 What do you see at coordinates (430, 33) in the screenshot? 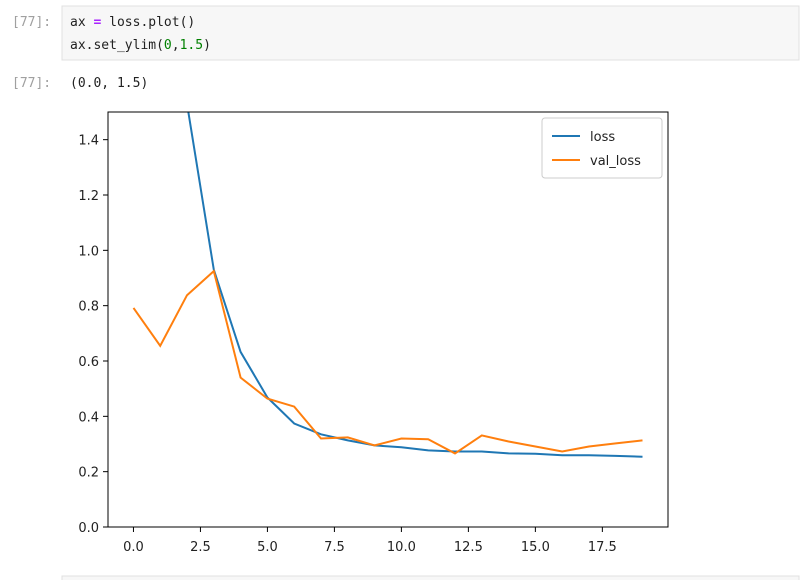
I see `code-cell` at bounding box center [430, 33].